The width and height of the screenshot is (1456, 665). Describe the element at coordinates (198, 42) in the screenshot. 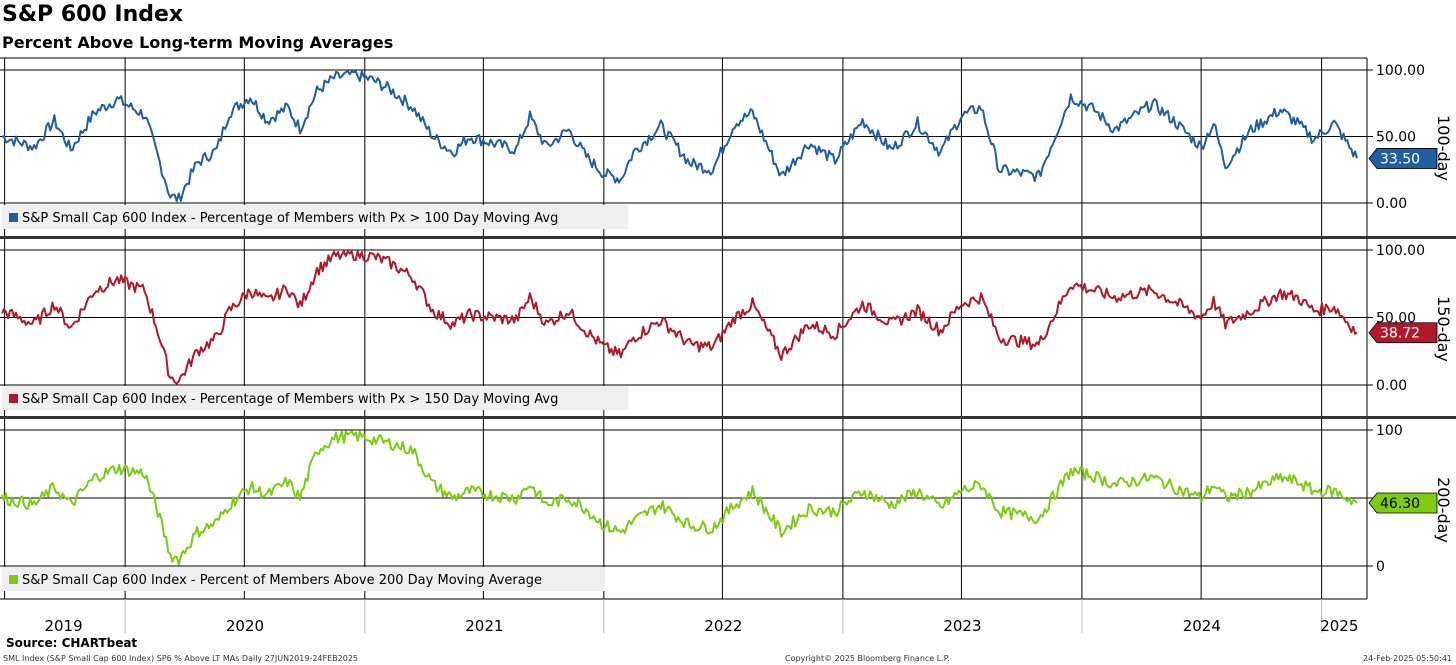

I see `chart-subtitle: Percent Above Long-term Moving Averages` at that location.